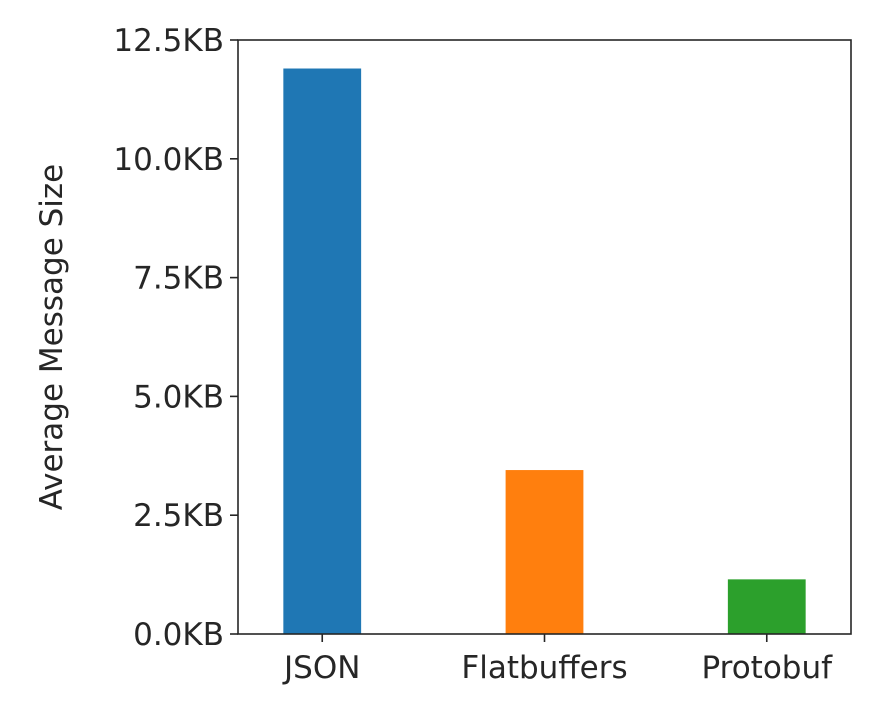  Describe the element at coordinates (178, 516) in the screenshot. I see `y-tick-label: 2.5KB` at that location.